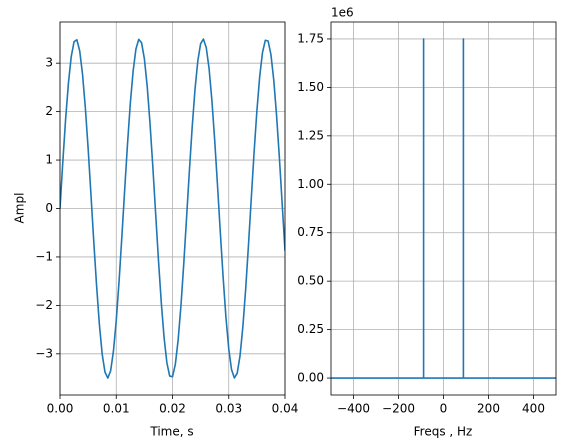 The height and width of the screenshot is (448, 565). What do you see at coordinates (60, 409) in the screenshot?
I see `x-tick-label: 0.00` at bounding box center [60, 409].